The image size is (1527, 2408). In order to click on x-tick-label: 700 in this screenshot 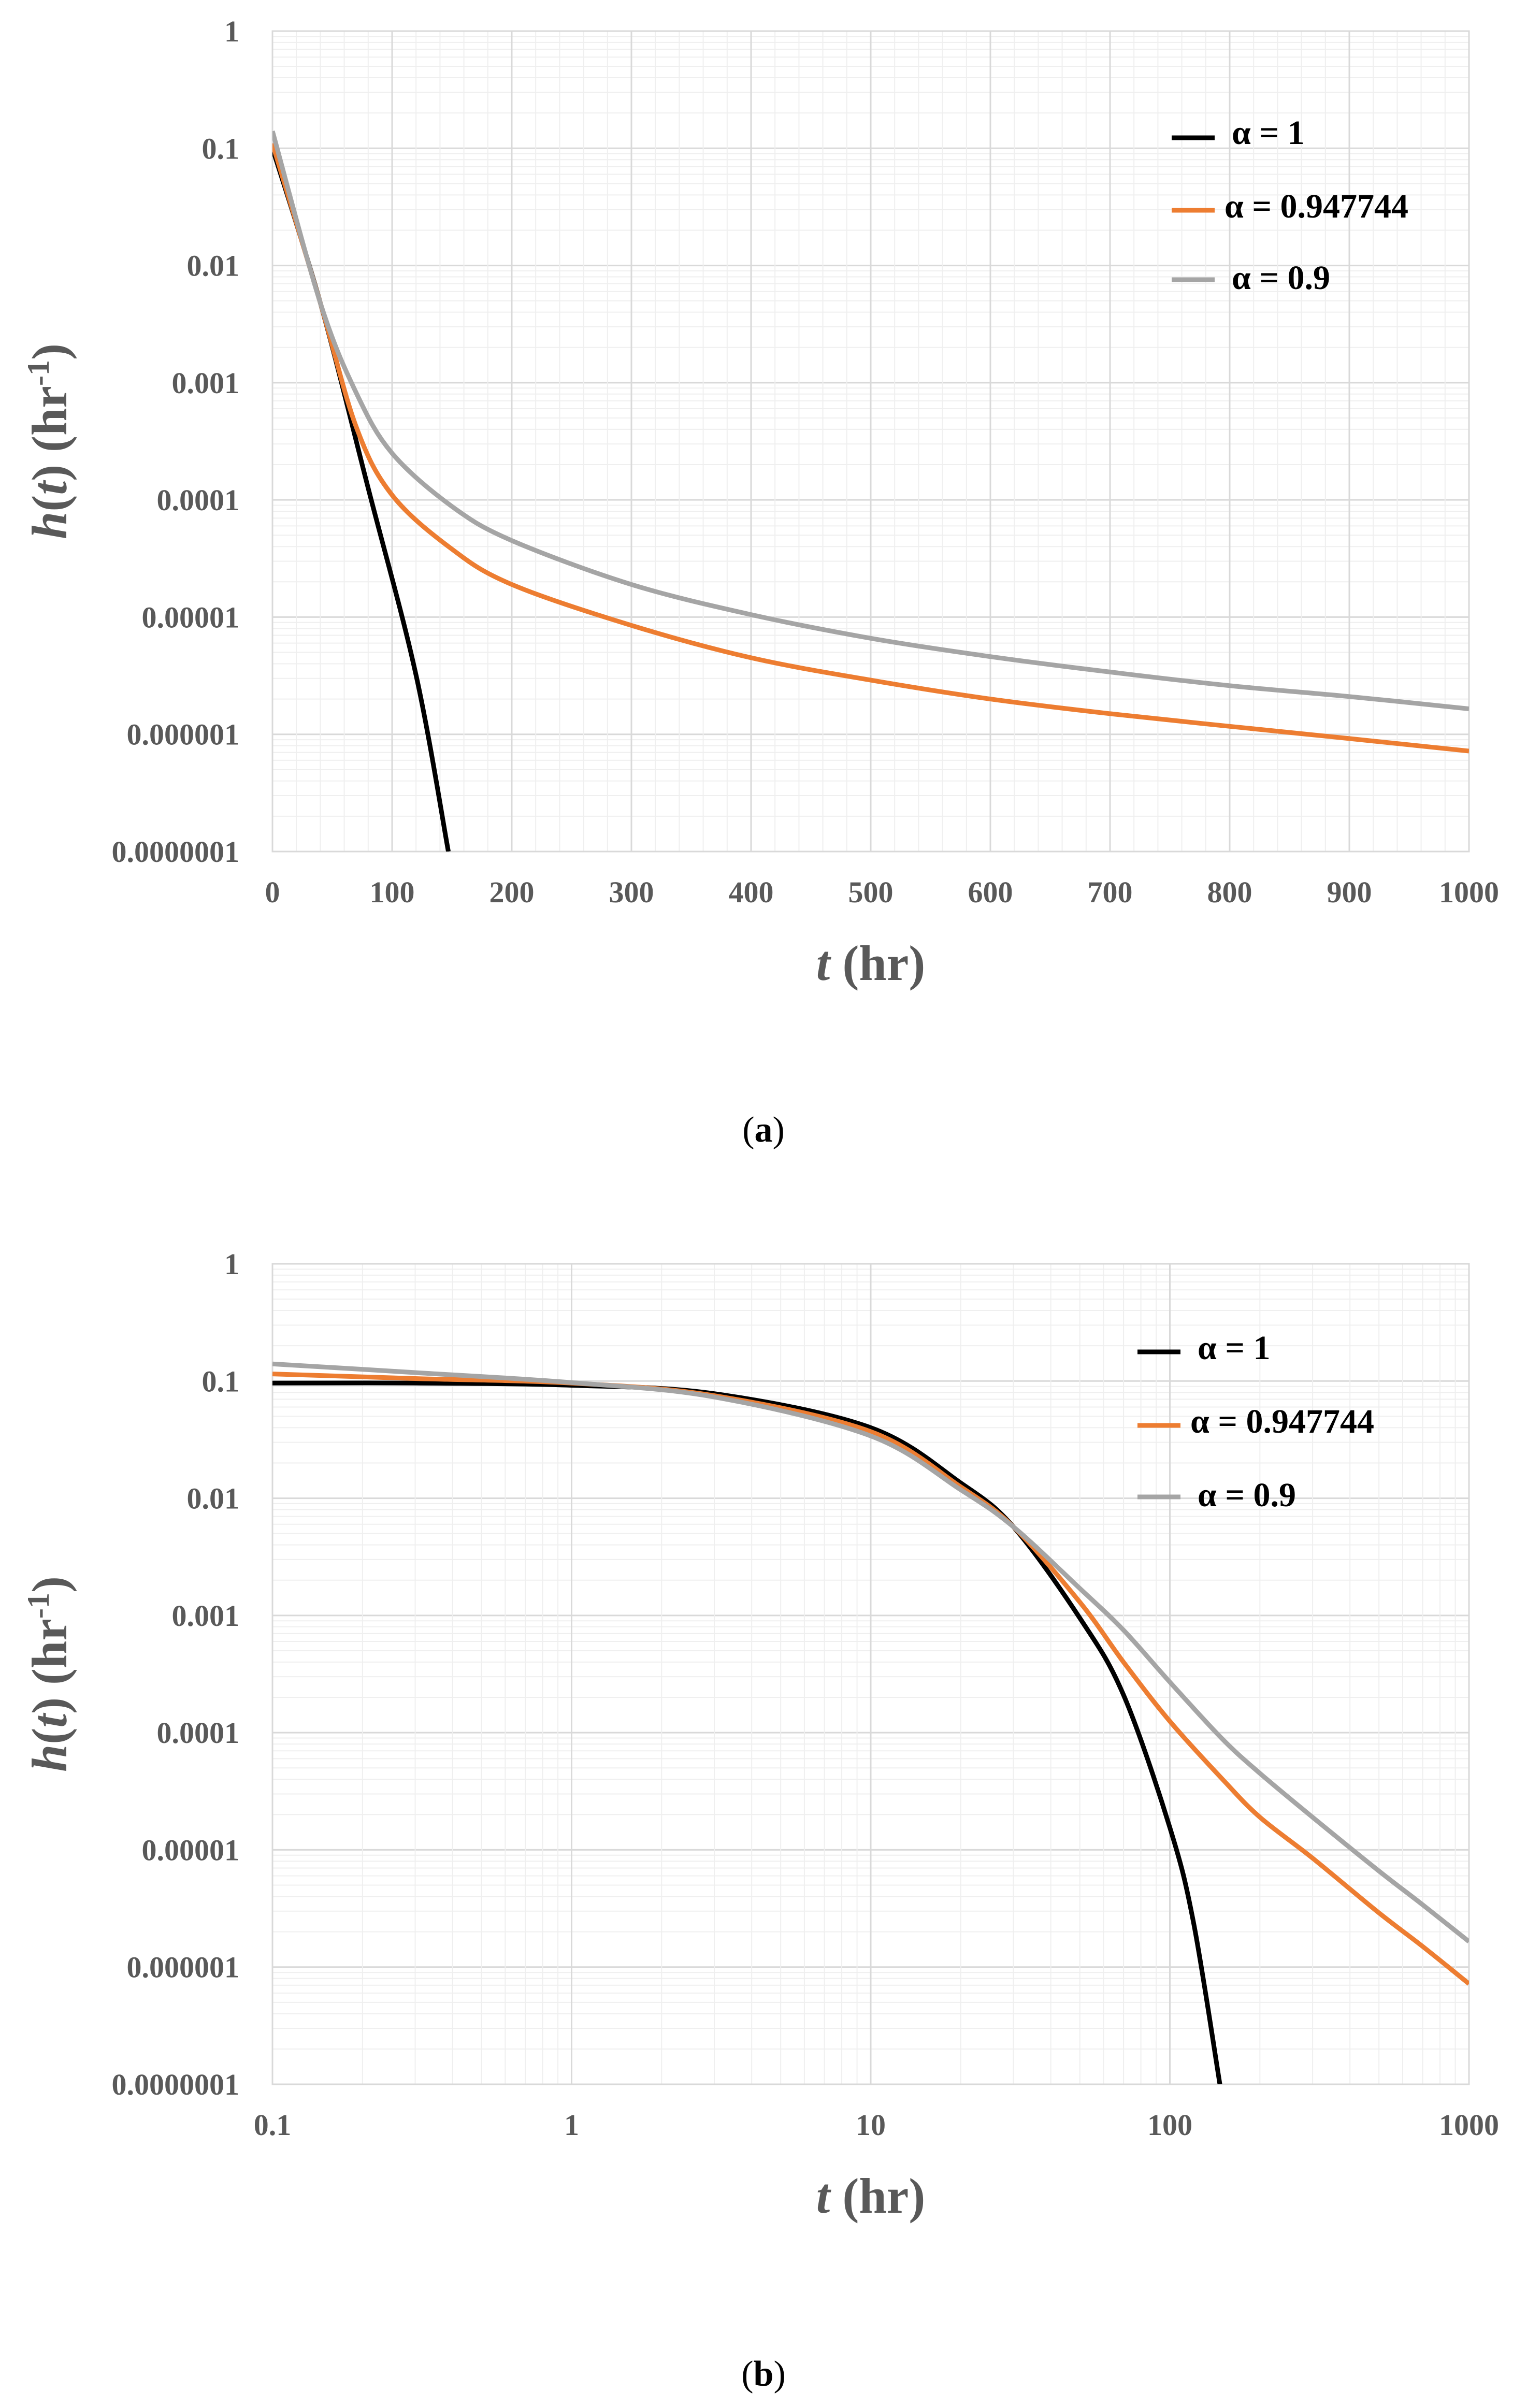, I will do `click(1110, 892)`.